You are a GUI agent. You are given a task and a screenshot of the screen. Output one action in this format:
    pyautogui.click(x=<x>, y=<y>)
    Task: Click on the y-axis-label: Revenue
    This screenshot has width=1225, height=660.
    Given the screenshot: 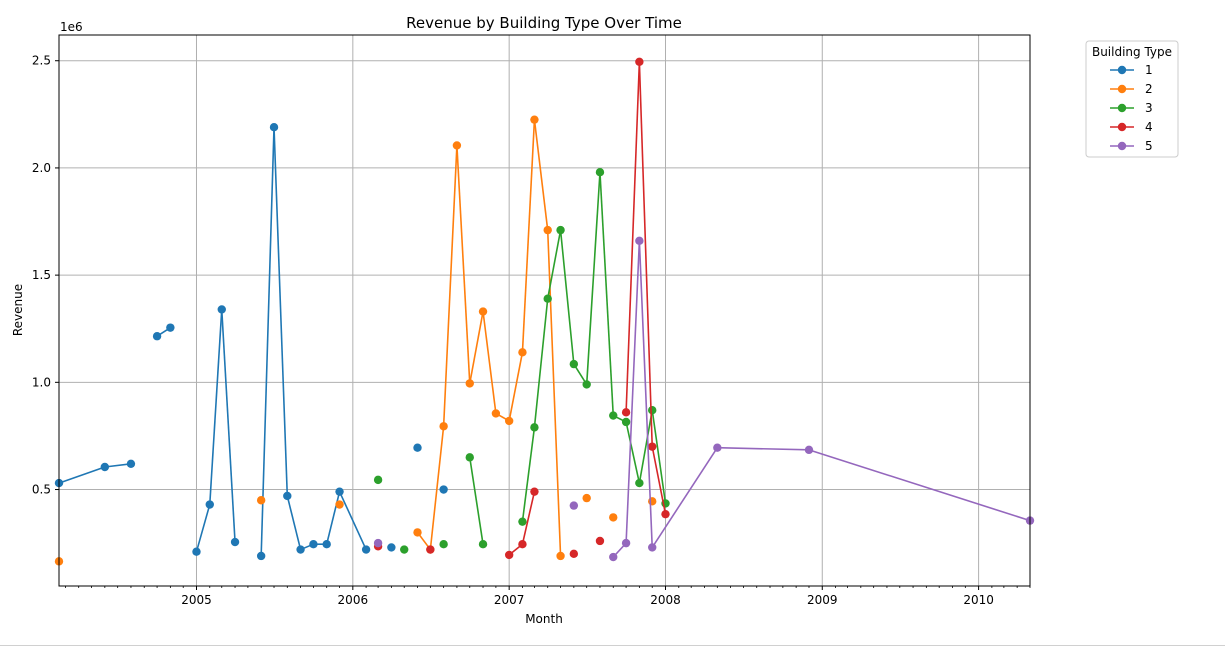 What is the action you would take?
    pyautogui.click(x=18, y=310)
    